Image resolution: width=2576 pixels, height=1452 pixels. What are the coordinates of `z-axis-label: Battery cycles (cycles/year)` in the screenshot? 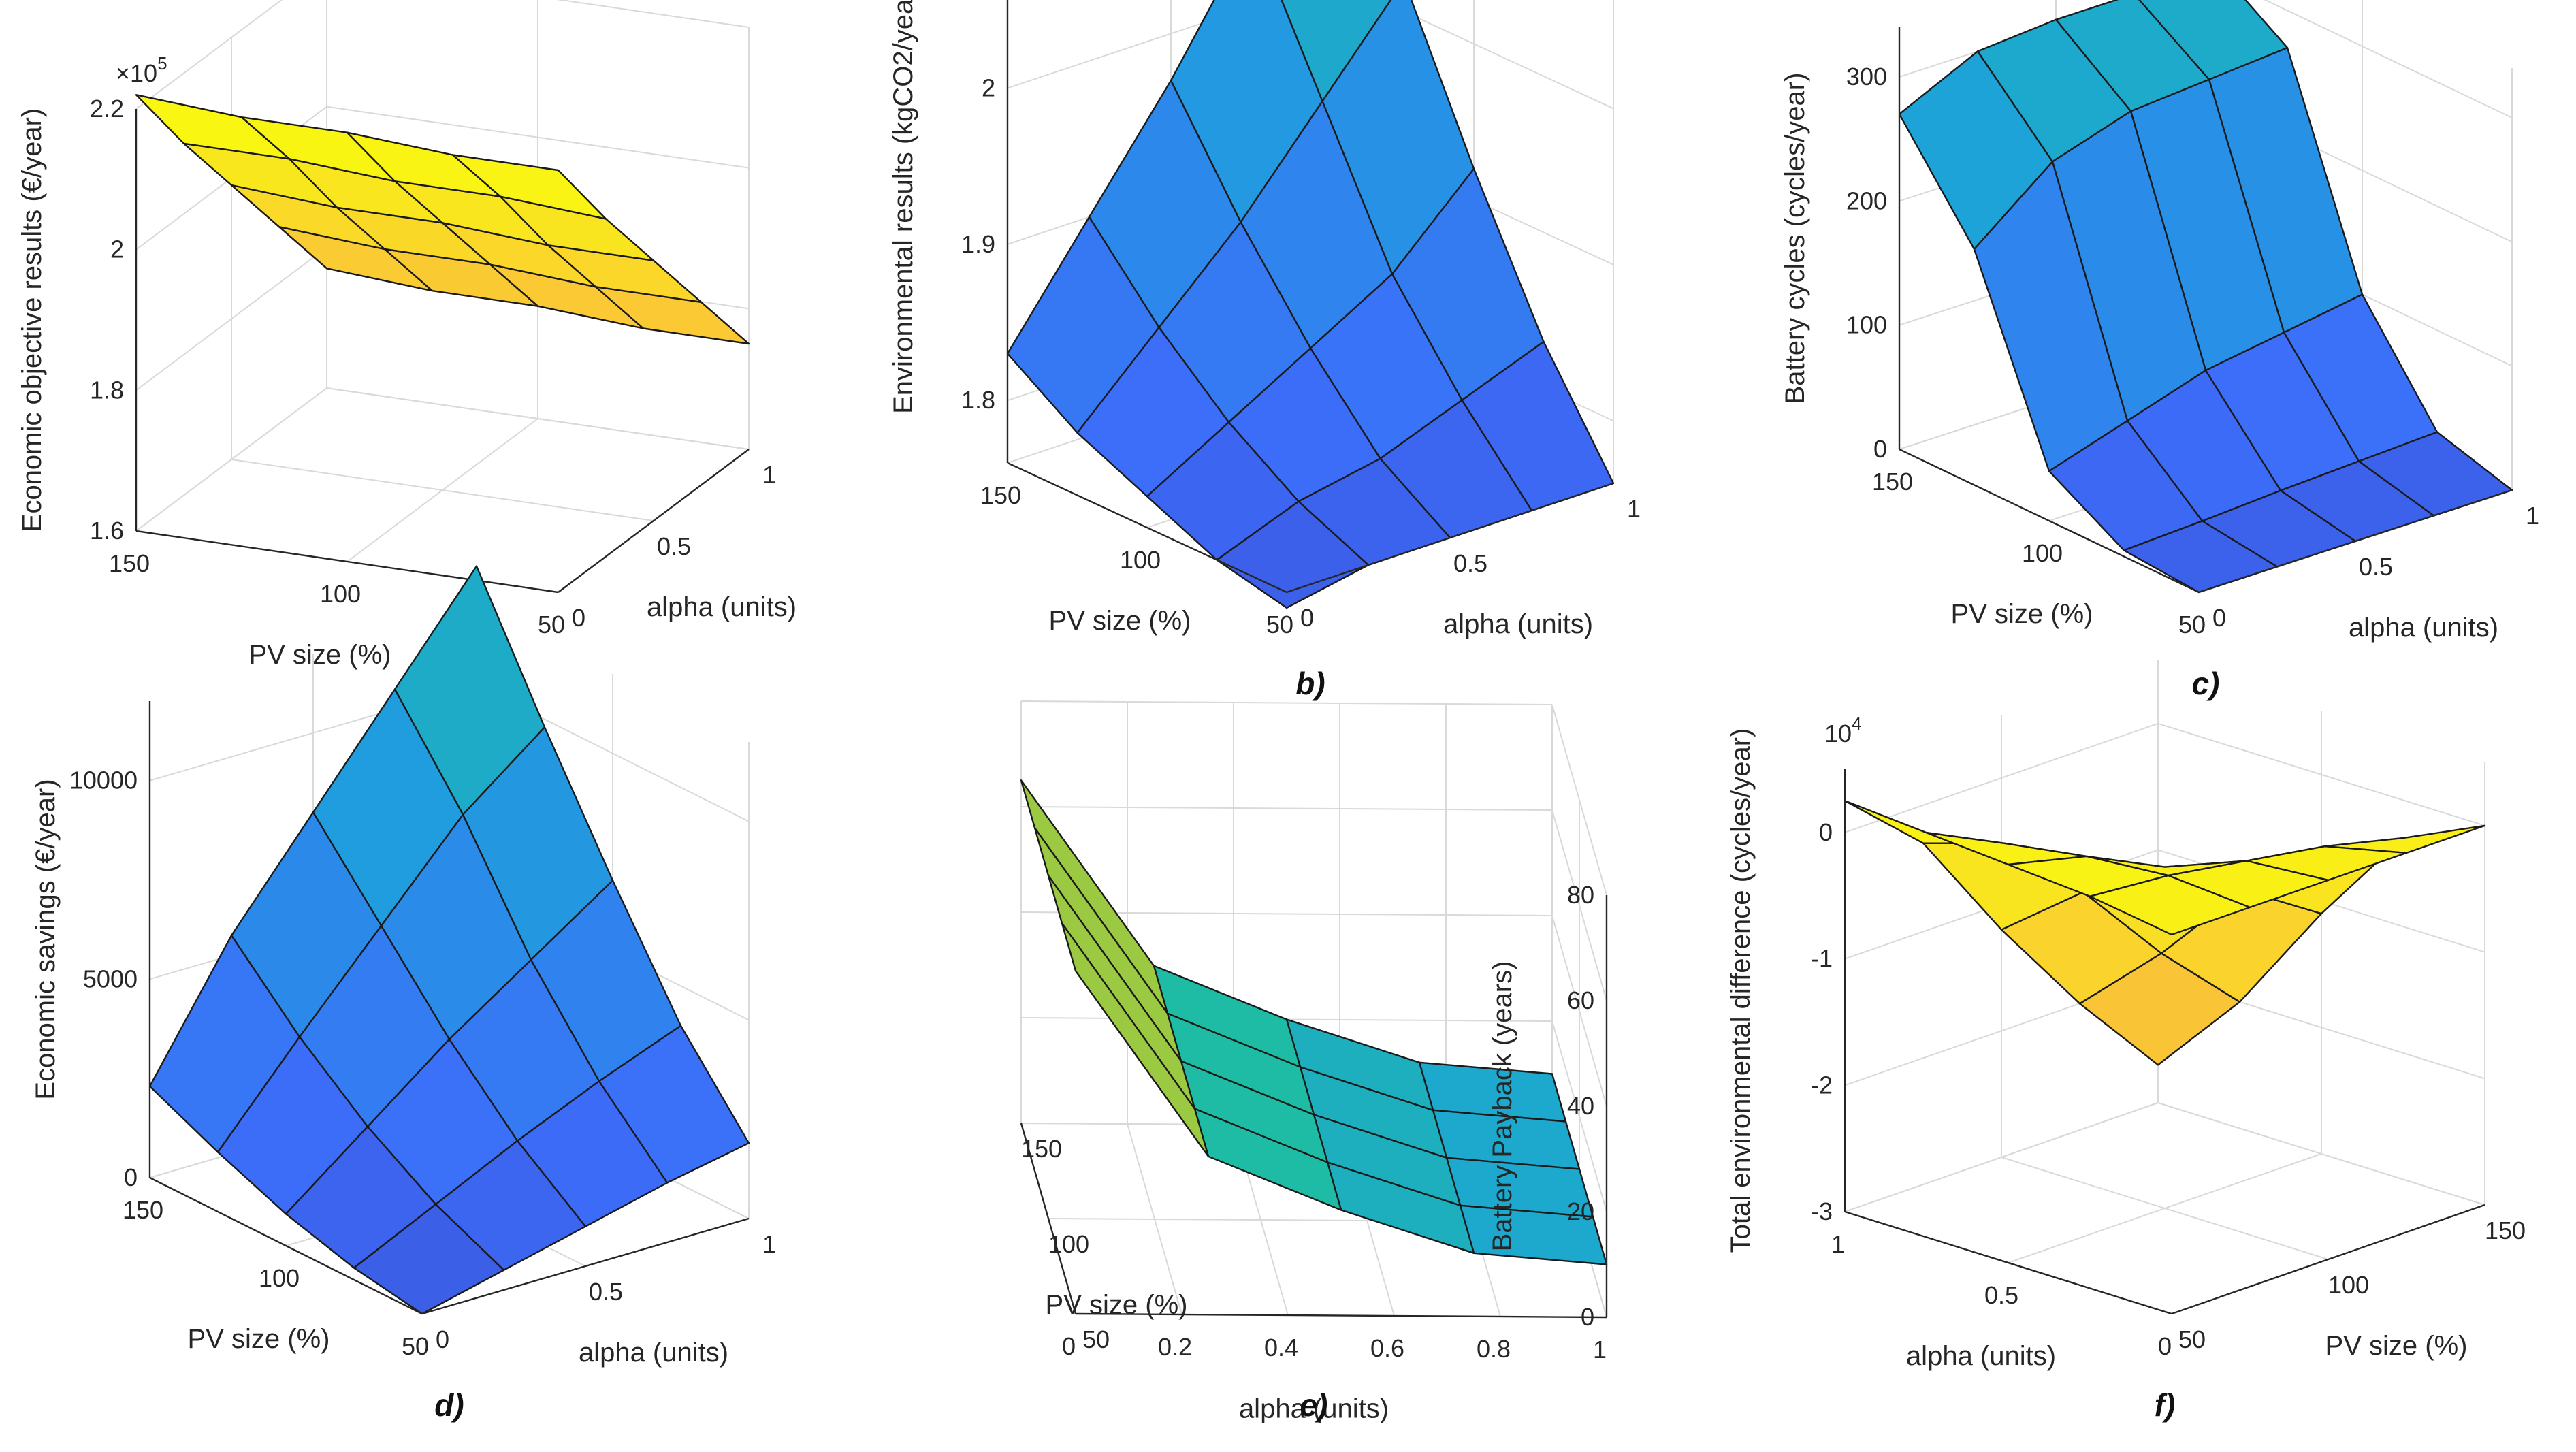 It's located at (1795, 238).